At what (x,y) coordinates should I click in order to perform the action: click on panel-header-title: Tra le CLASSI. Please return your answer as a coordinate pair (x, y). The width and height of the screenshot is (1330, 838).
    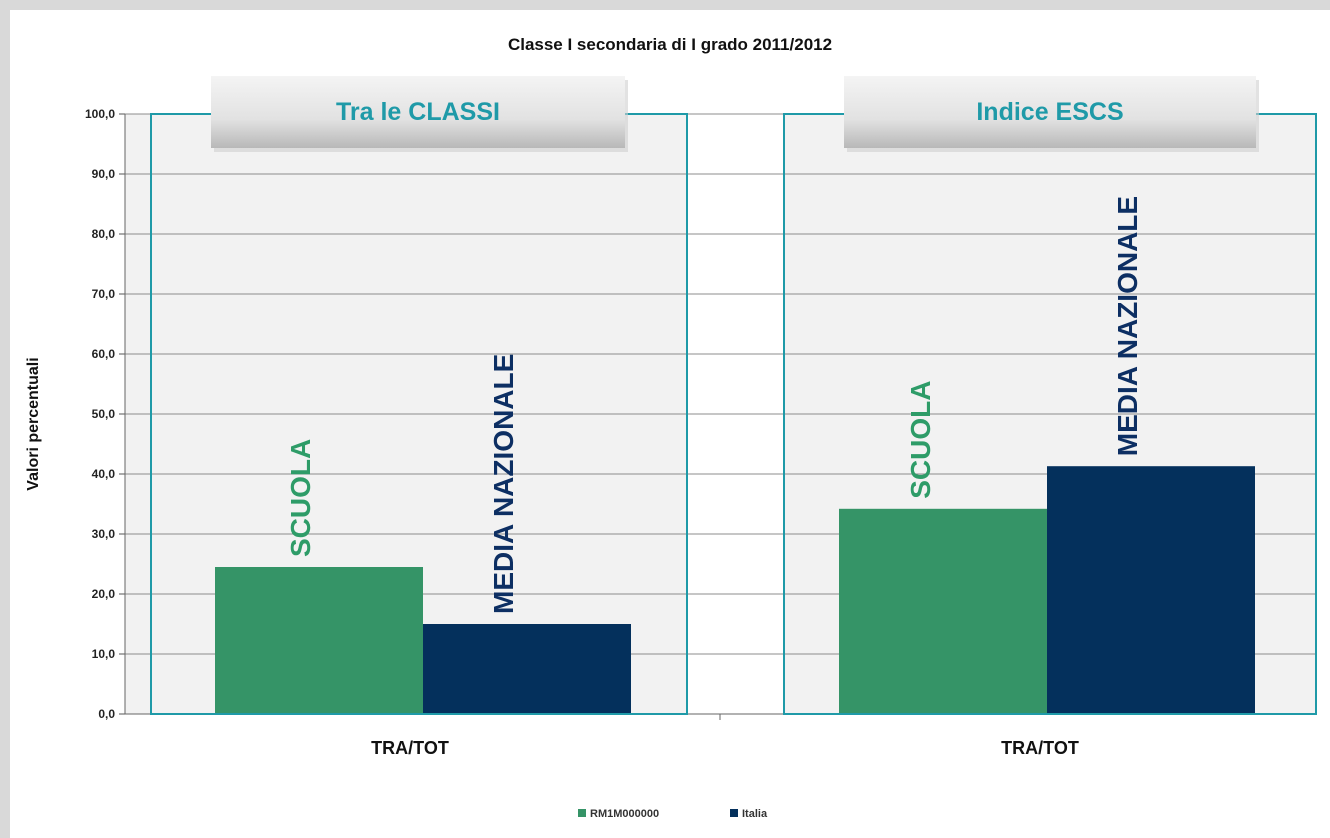
    Looking at the image, I should click on (418, 112).